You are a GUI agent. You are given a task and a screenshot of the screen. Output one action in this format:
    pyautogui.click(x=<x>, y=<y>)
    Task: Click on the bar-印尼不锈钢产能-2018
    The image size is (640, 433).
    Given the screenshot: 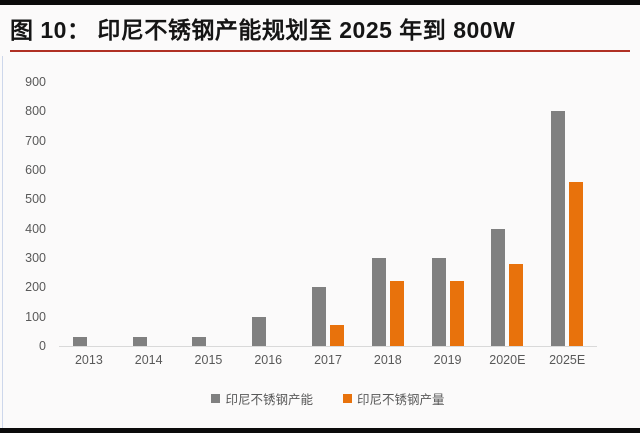 What is the action you would take?
    pyautogui.click(x=378, y=302)
    